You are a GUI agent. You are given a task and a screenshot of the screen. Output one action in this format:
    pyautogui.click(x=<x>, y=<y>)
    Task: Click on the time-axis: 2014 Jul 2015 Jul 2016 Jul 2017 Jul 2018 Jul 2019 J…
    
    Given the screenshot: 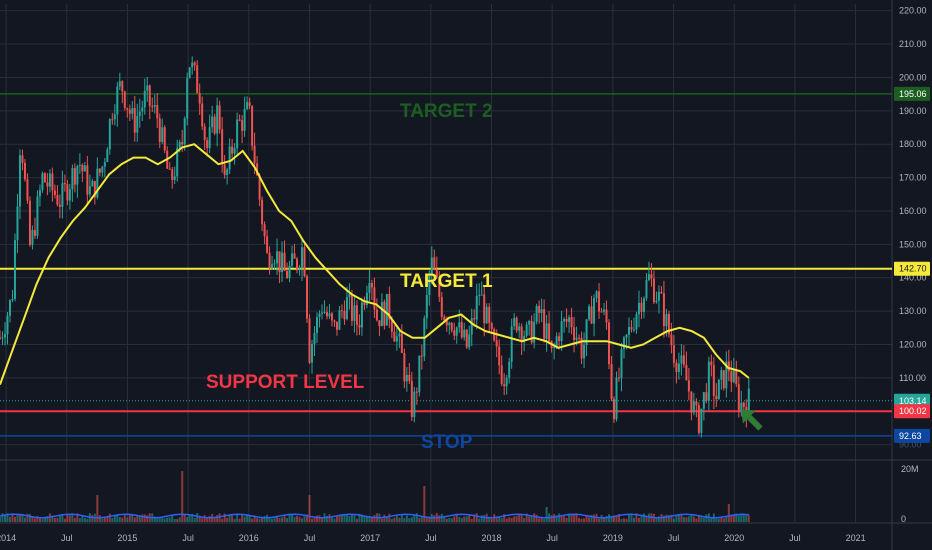 What is the action you would take?
    pyautogui.click(x=433, y=538)
    